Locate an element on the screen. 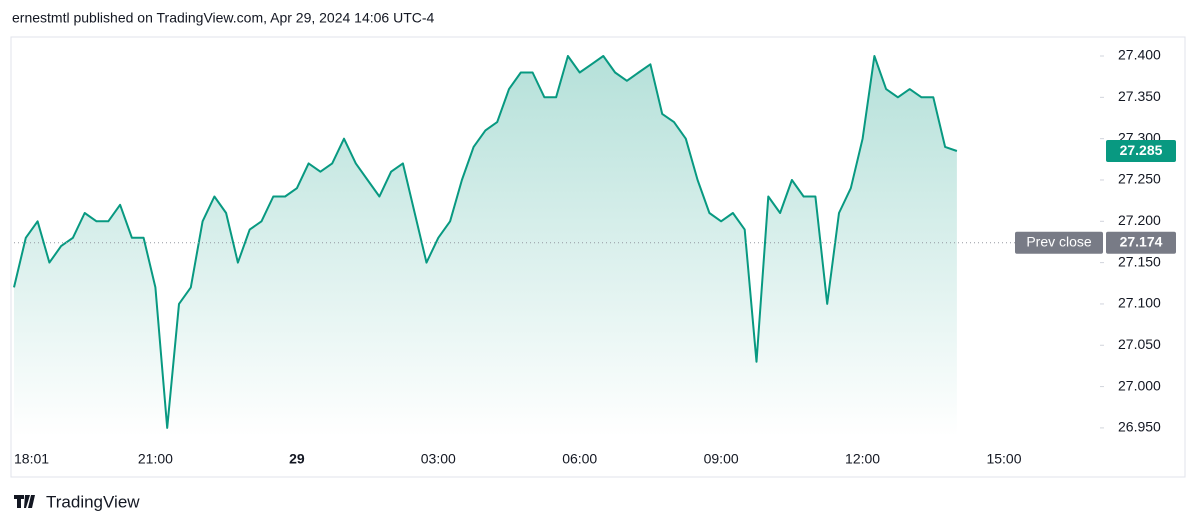 The image size is (1200, 532). y-tick-label: 27.150 is located at coordinates (1139, 261).